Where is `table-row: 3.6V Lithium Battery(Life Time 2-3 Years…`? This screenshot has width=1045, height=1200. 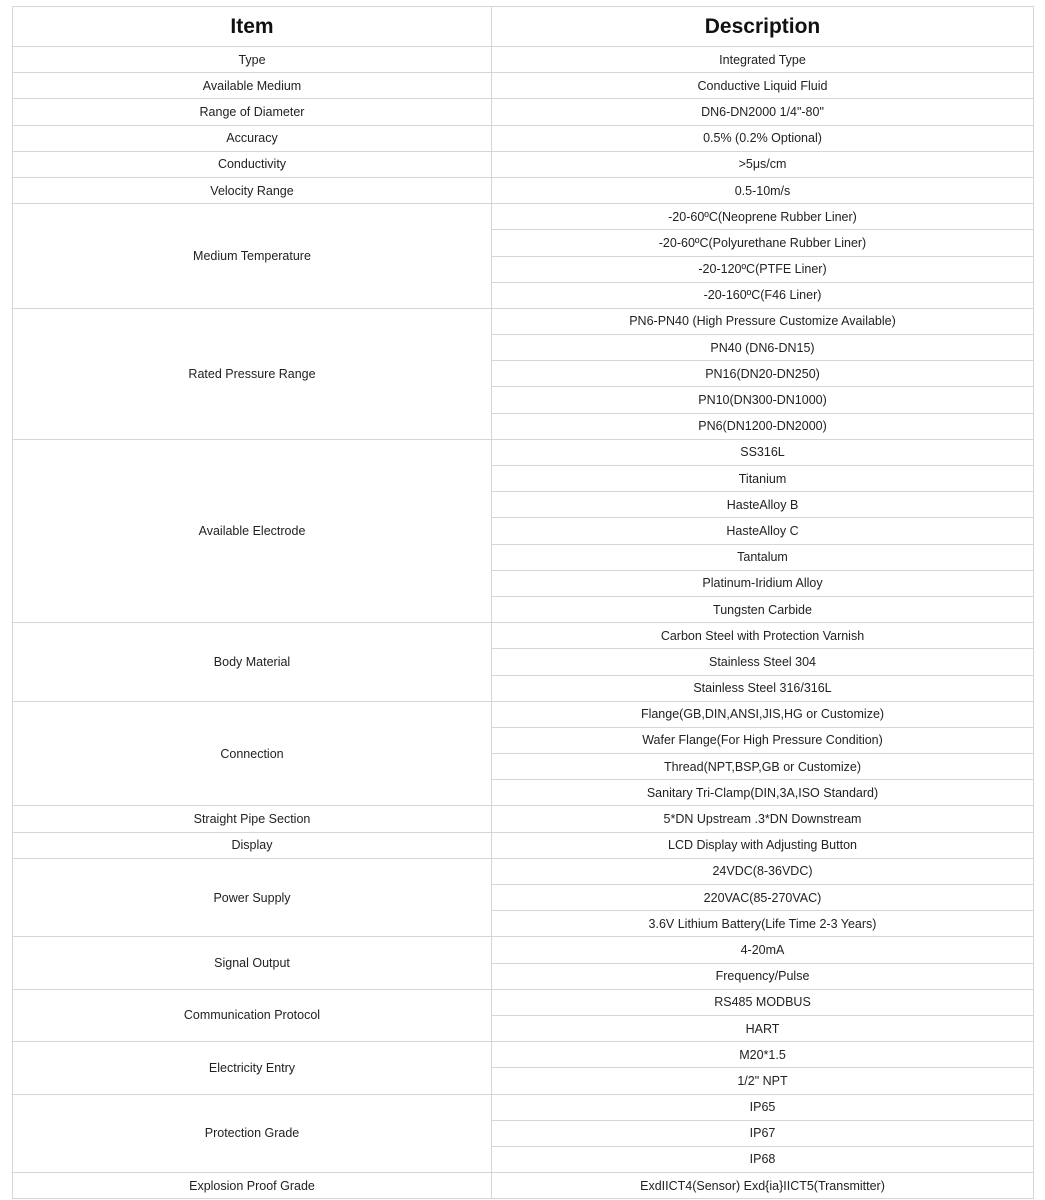
table-row: 3.6V Lithium Battery(Life Time 2-3 Years… is located at coordinates (523, 924).